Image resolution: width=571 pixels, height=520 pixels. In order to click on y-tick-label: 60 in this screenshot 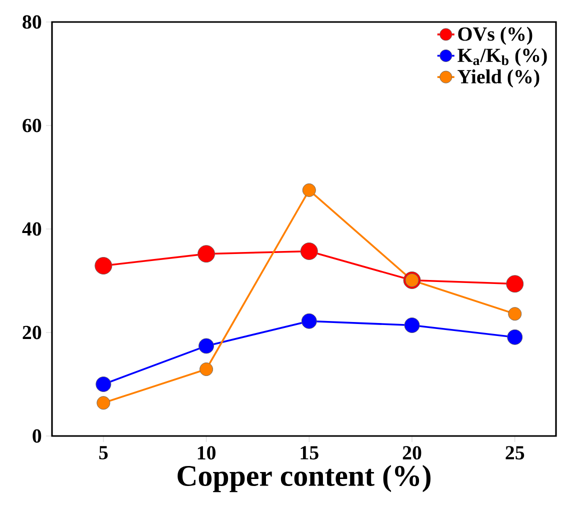, I will do `click(32, 125)`.